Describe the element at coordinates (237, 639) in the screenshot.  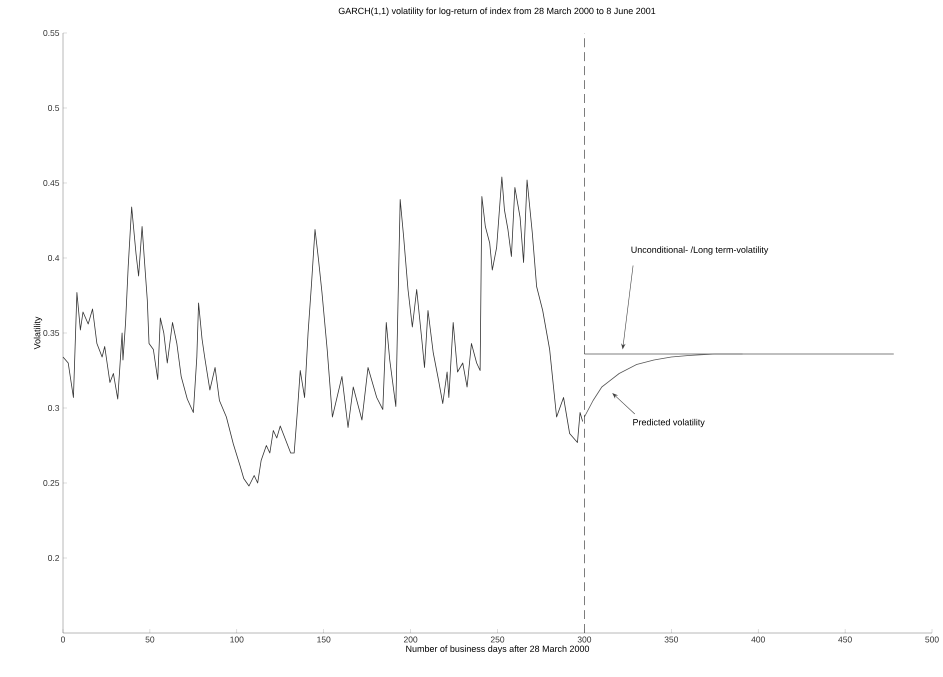
I see `x-tick-label: 100` at that location.